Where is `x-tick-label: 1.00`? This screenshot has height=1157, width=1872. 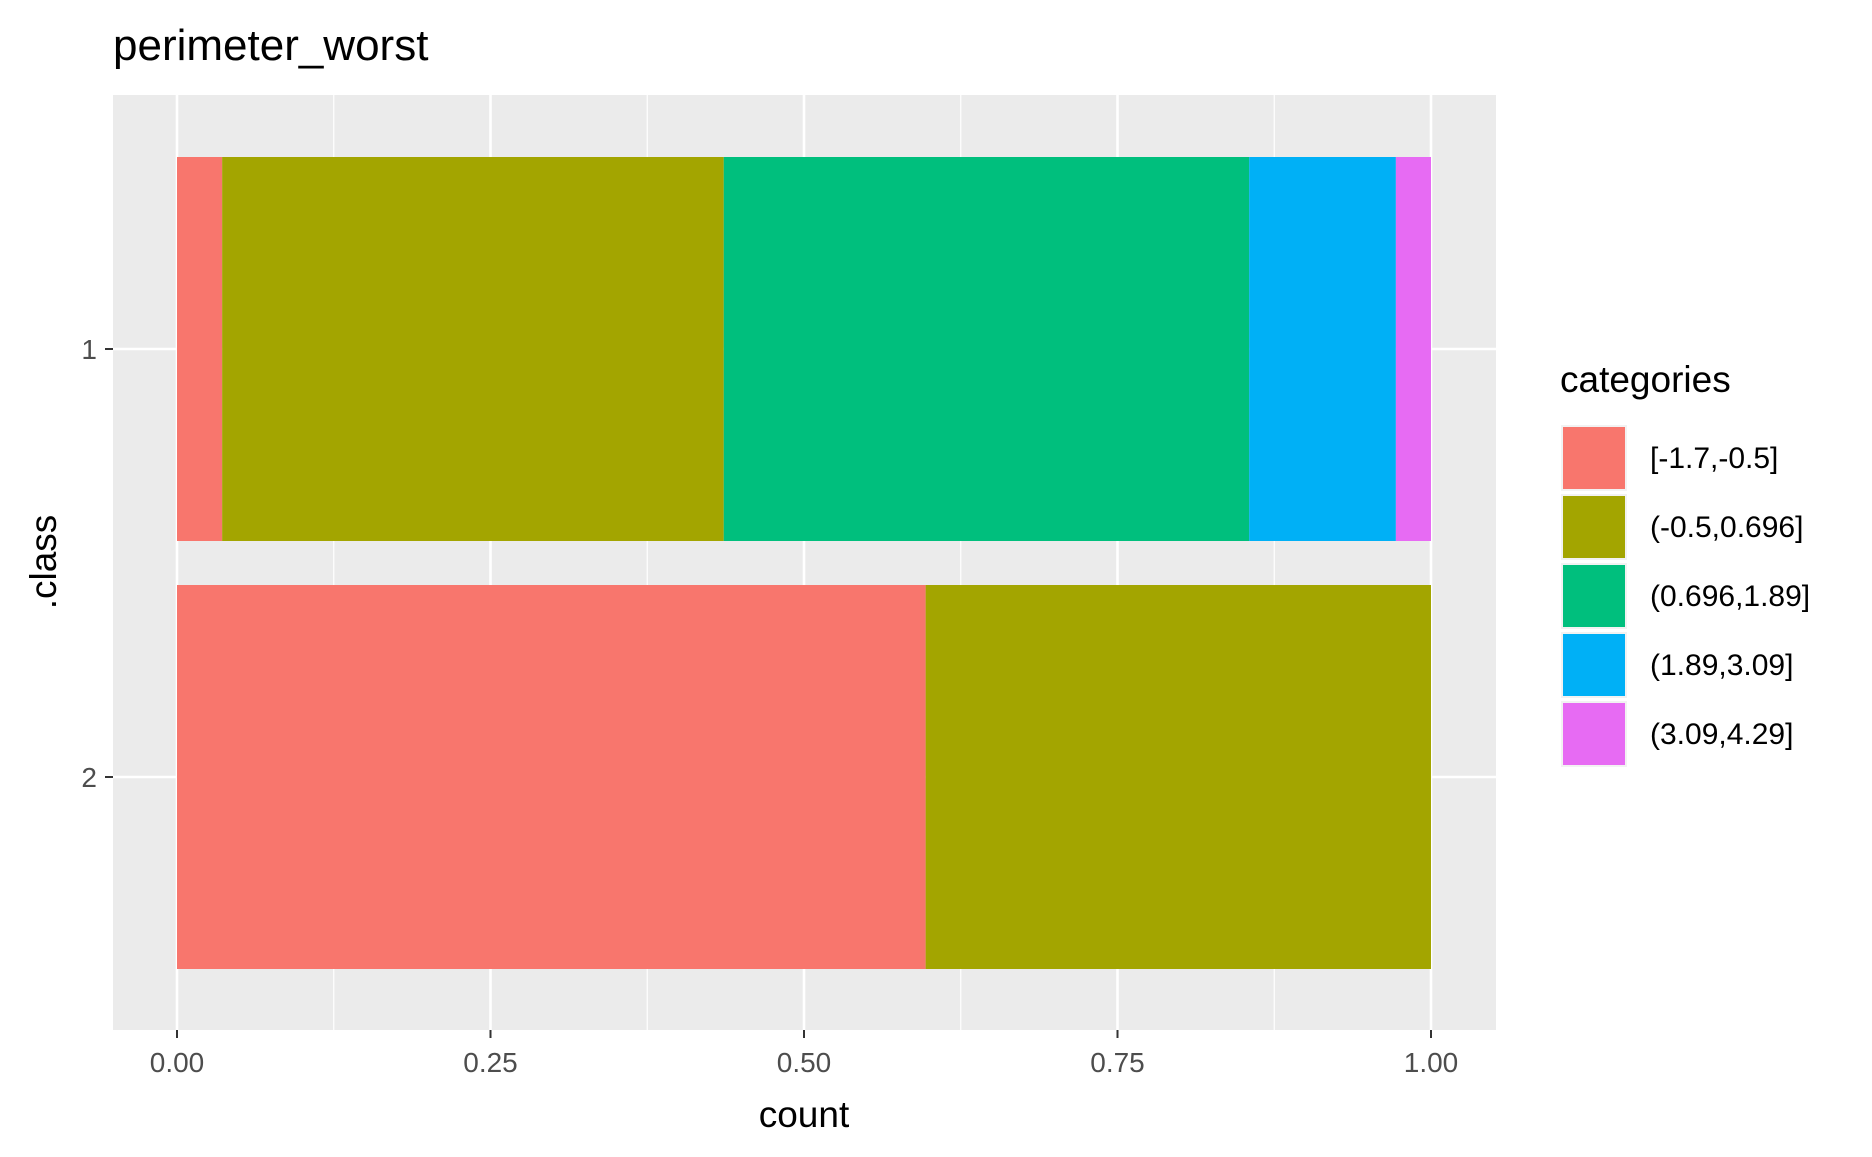
x-tick-label: 1.00 is located at coordinates (1431, 1062).